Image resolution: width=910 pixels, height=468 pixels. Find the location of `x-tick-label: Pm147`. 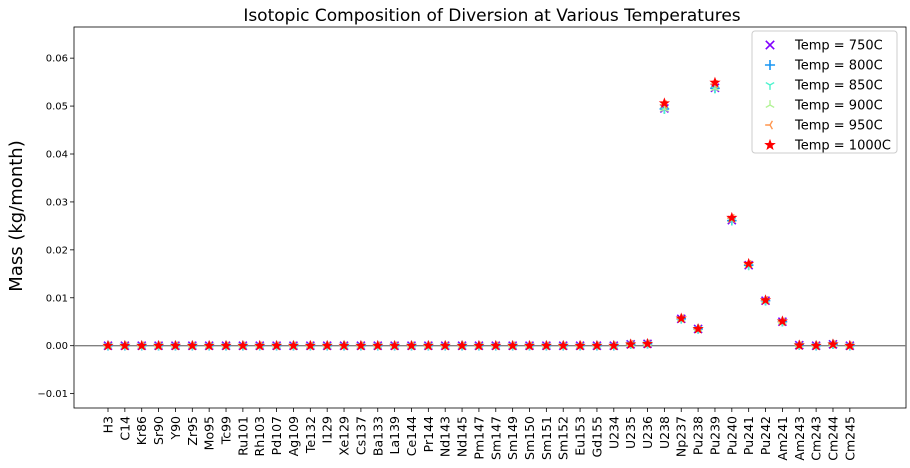

x-tick-label: Pm147 is located at coordinates (478, 438).